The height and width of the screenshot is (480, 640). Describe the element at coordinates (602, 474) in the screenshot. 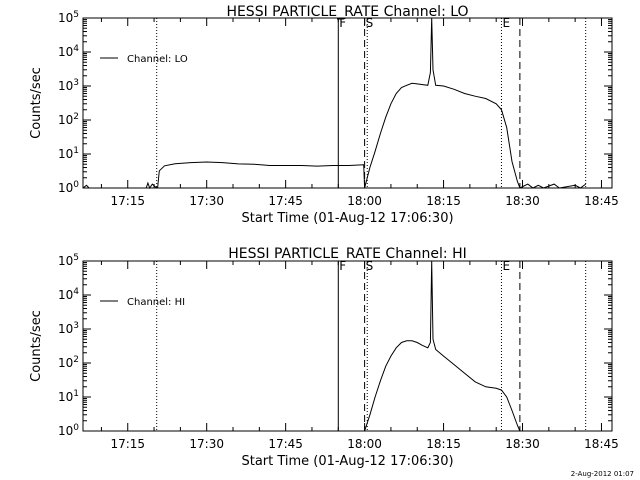

I see `date-stamp: 2-Aug-2012 01:07` at that location.